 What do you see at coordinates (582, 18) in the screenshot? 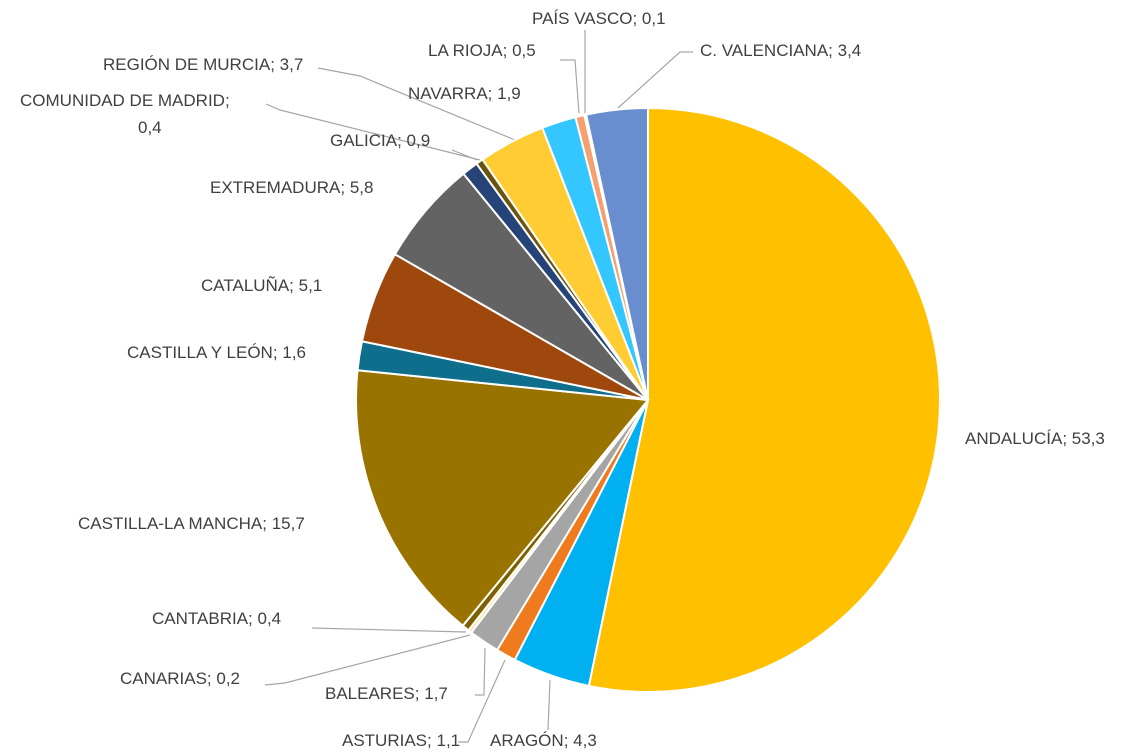
I see `label-category: PAÍS VASCO` at bounding box center [582, 18].